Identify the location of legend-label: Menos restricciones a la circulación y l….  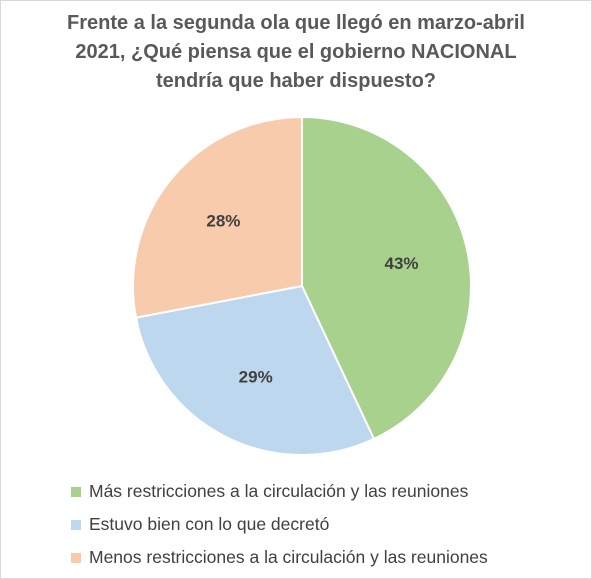
(288, 557).